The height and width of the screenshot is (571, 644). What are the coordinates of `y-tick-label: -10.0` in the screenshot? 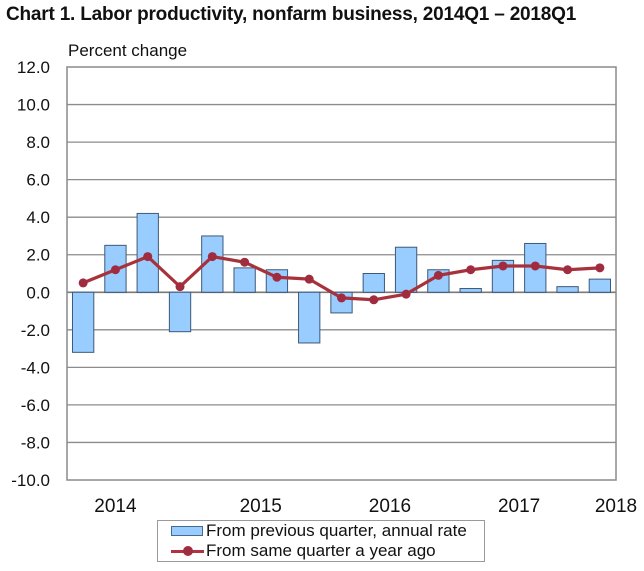 It's located at (30, 480).